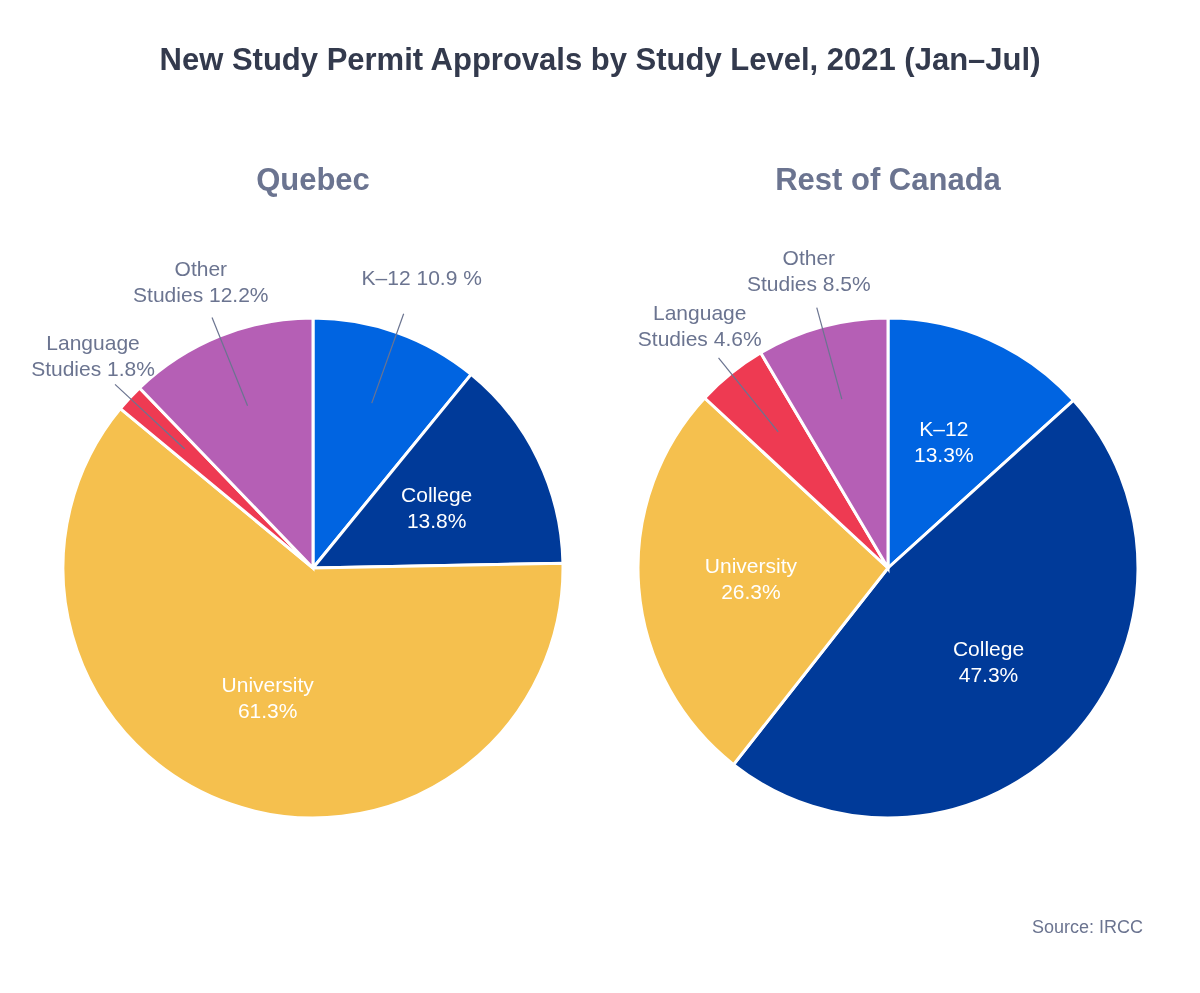 The width and height of the screenshot is (1200, 993). Describe the element at coordinates (267, 710) in the screenshot. I see `data-label: 61.3%` at that location.